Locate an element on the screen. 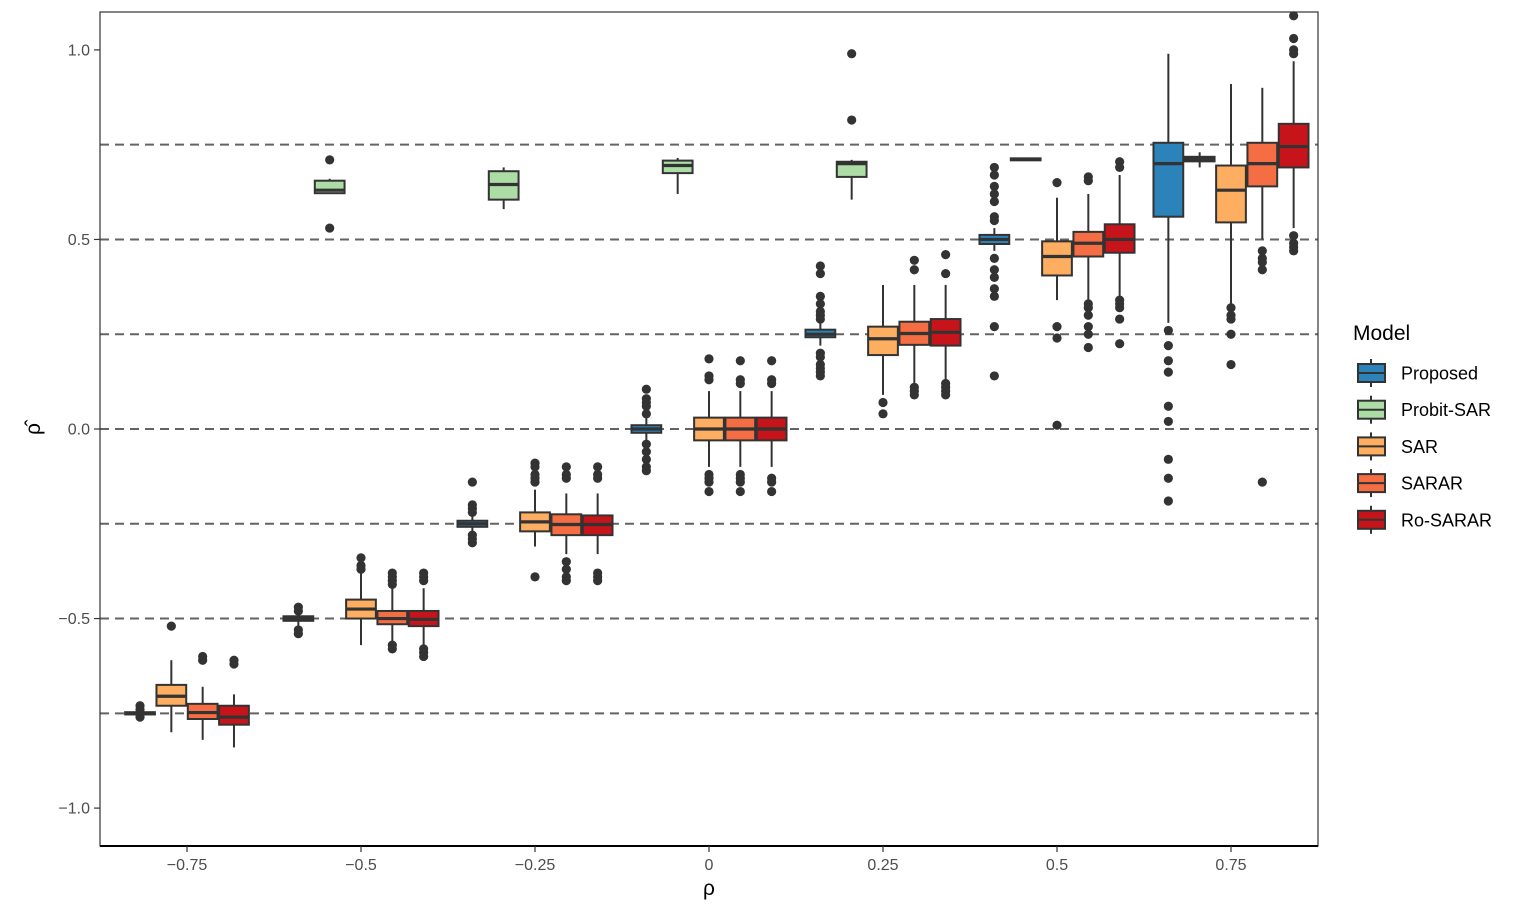 The width and height of the screenshot is (1526, 915). legend-label: Probit-SAR is located at coordinates (1446, 410).